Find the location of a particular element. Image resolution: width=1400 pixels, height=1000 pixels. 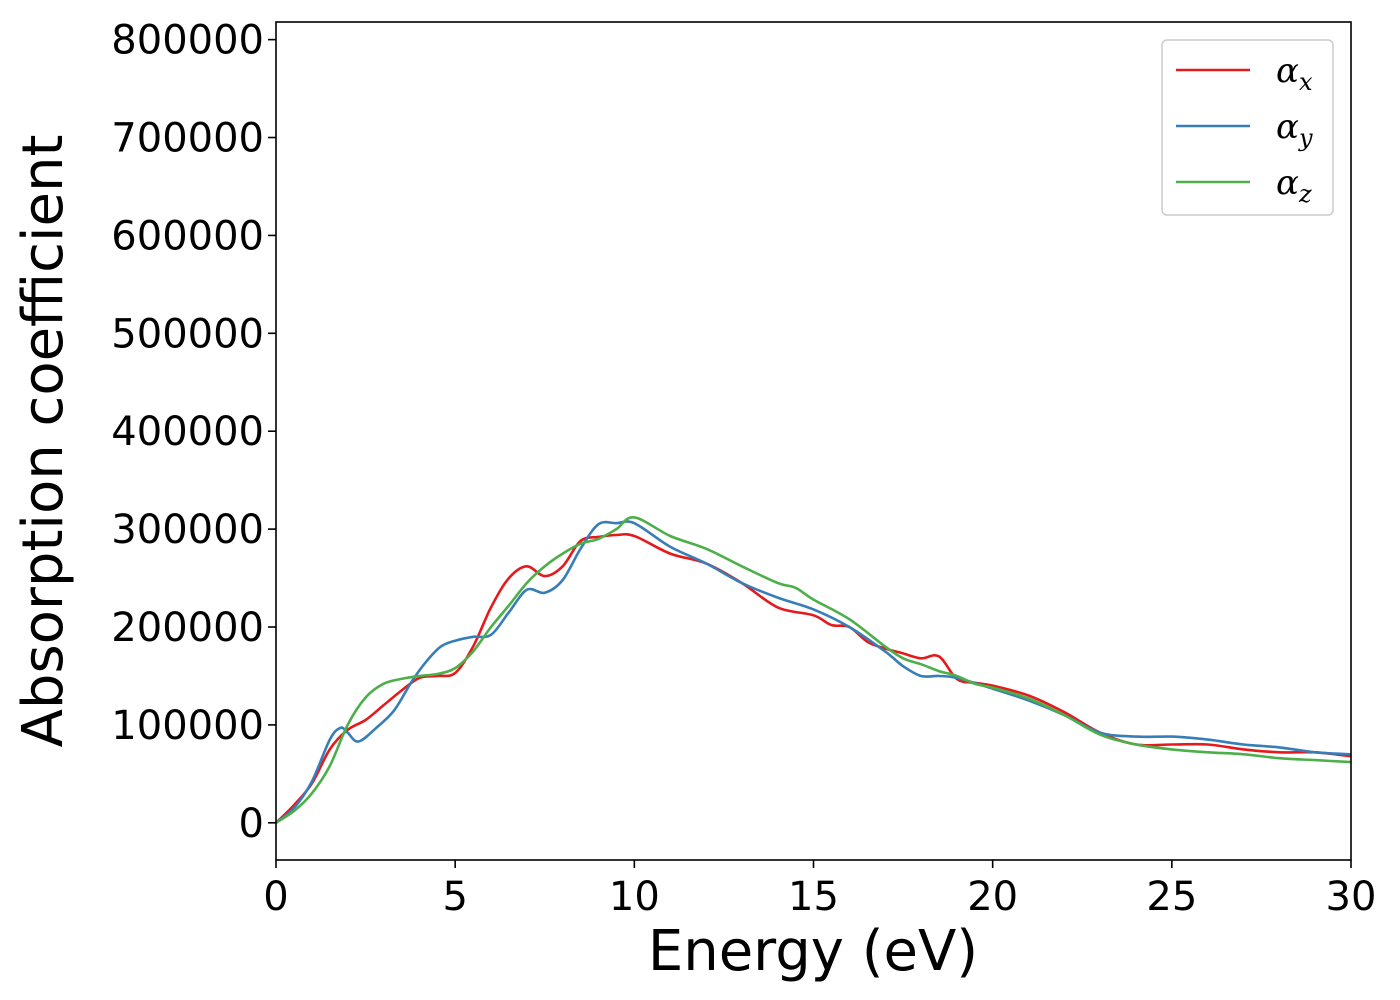

legend-label-y: αy is located at coordinates (1294, 129).